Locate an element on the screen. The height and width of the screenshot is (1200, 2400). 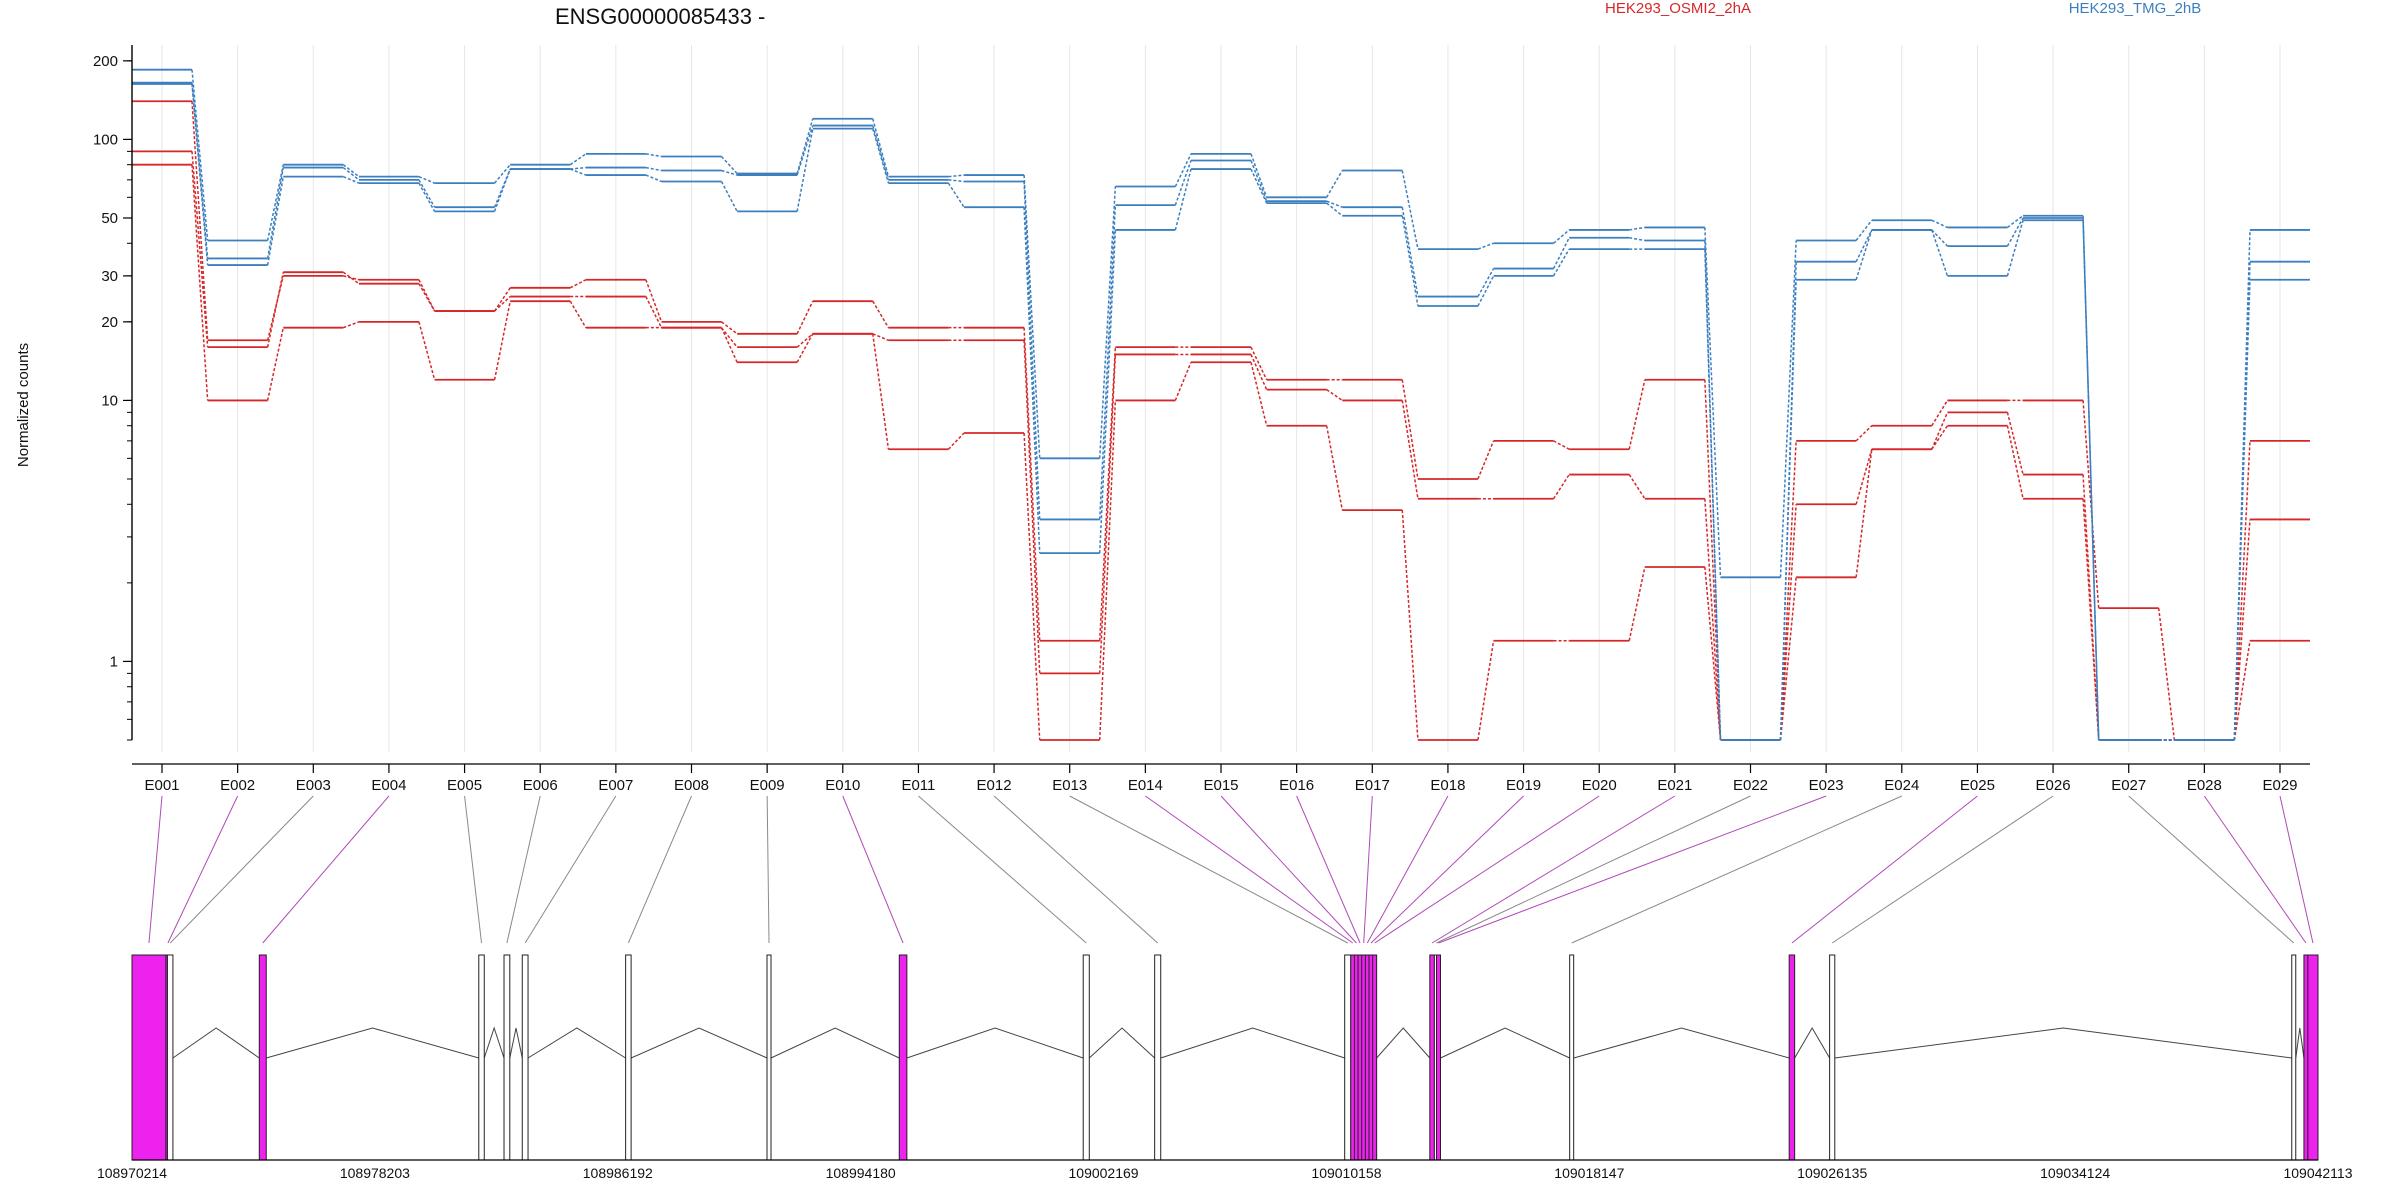
connector-e022 is located at coordinates (1593, 869).